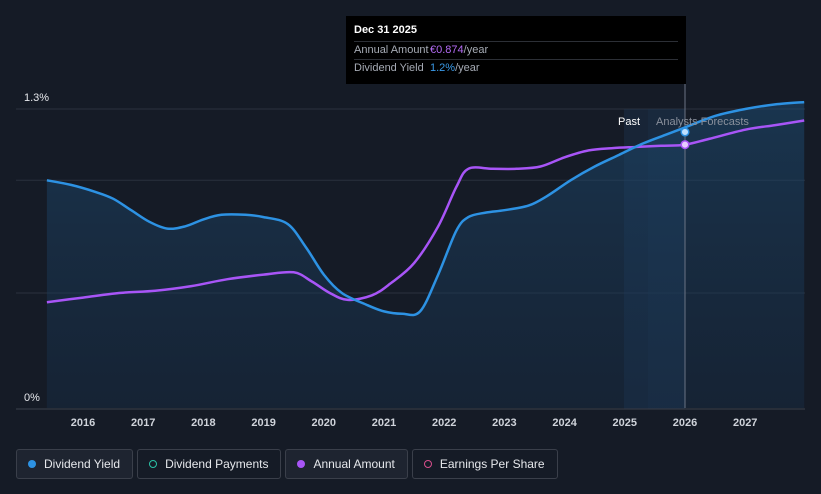 This screenshot has height=494, width=821. Describe the element at coordinates (685, 145) in the screenshot. I see `annual-amount-marker` at that location.